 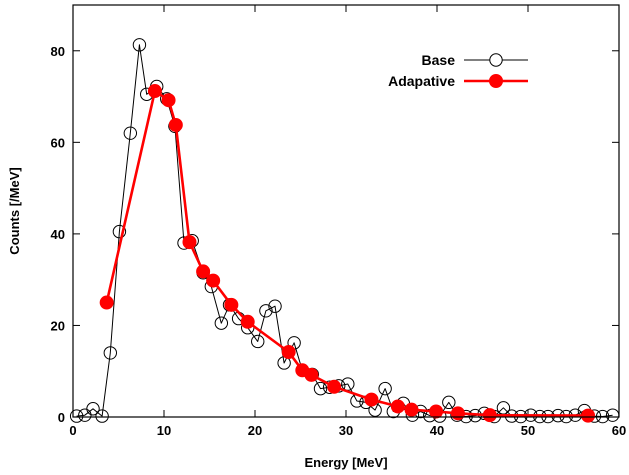 What do you see at coordinates (72, 430) in the screenshot?
I see `x-tick-label: 0` at bounding box center [72, 430].